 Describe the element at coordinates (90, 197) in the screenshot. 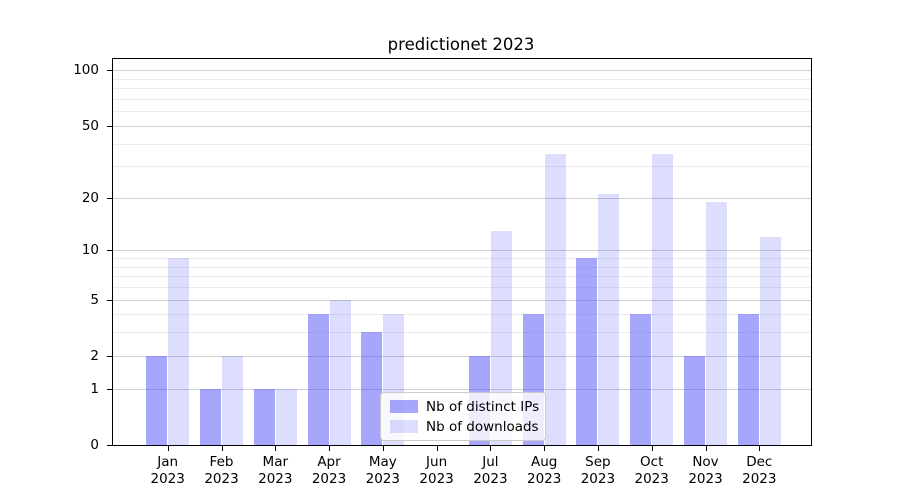

I see `y-tick-label: 20` at that location.